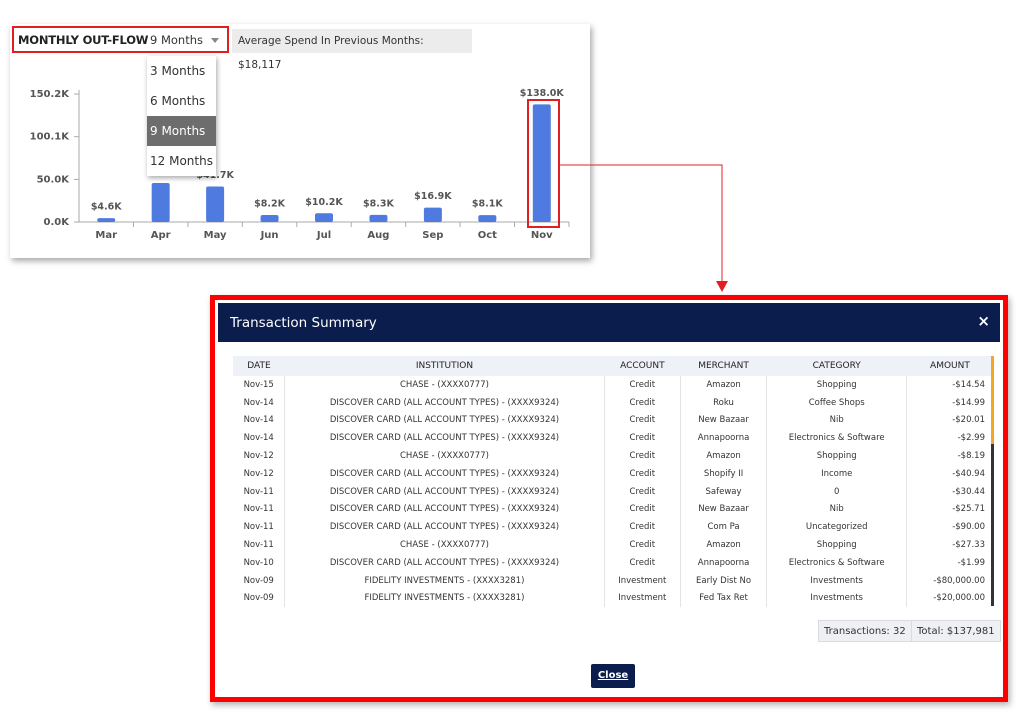  I want to click on y-tick-label: 50.0K, so click(54, 179).